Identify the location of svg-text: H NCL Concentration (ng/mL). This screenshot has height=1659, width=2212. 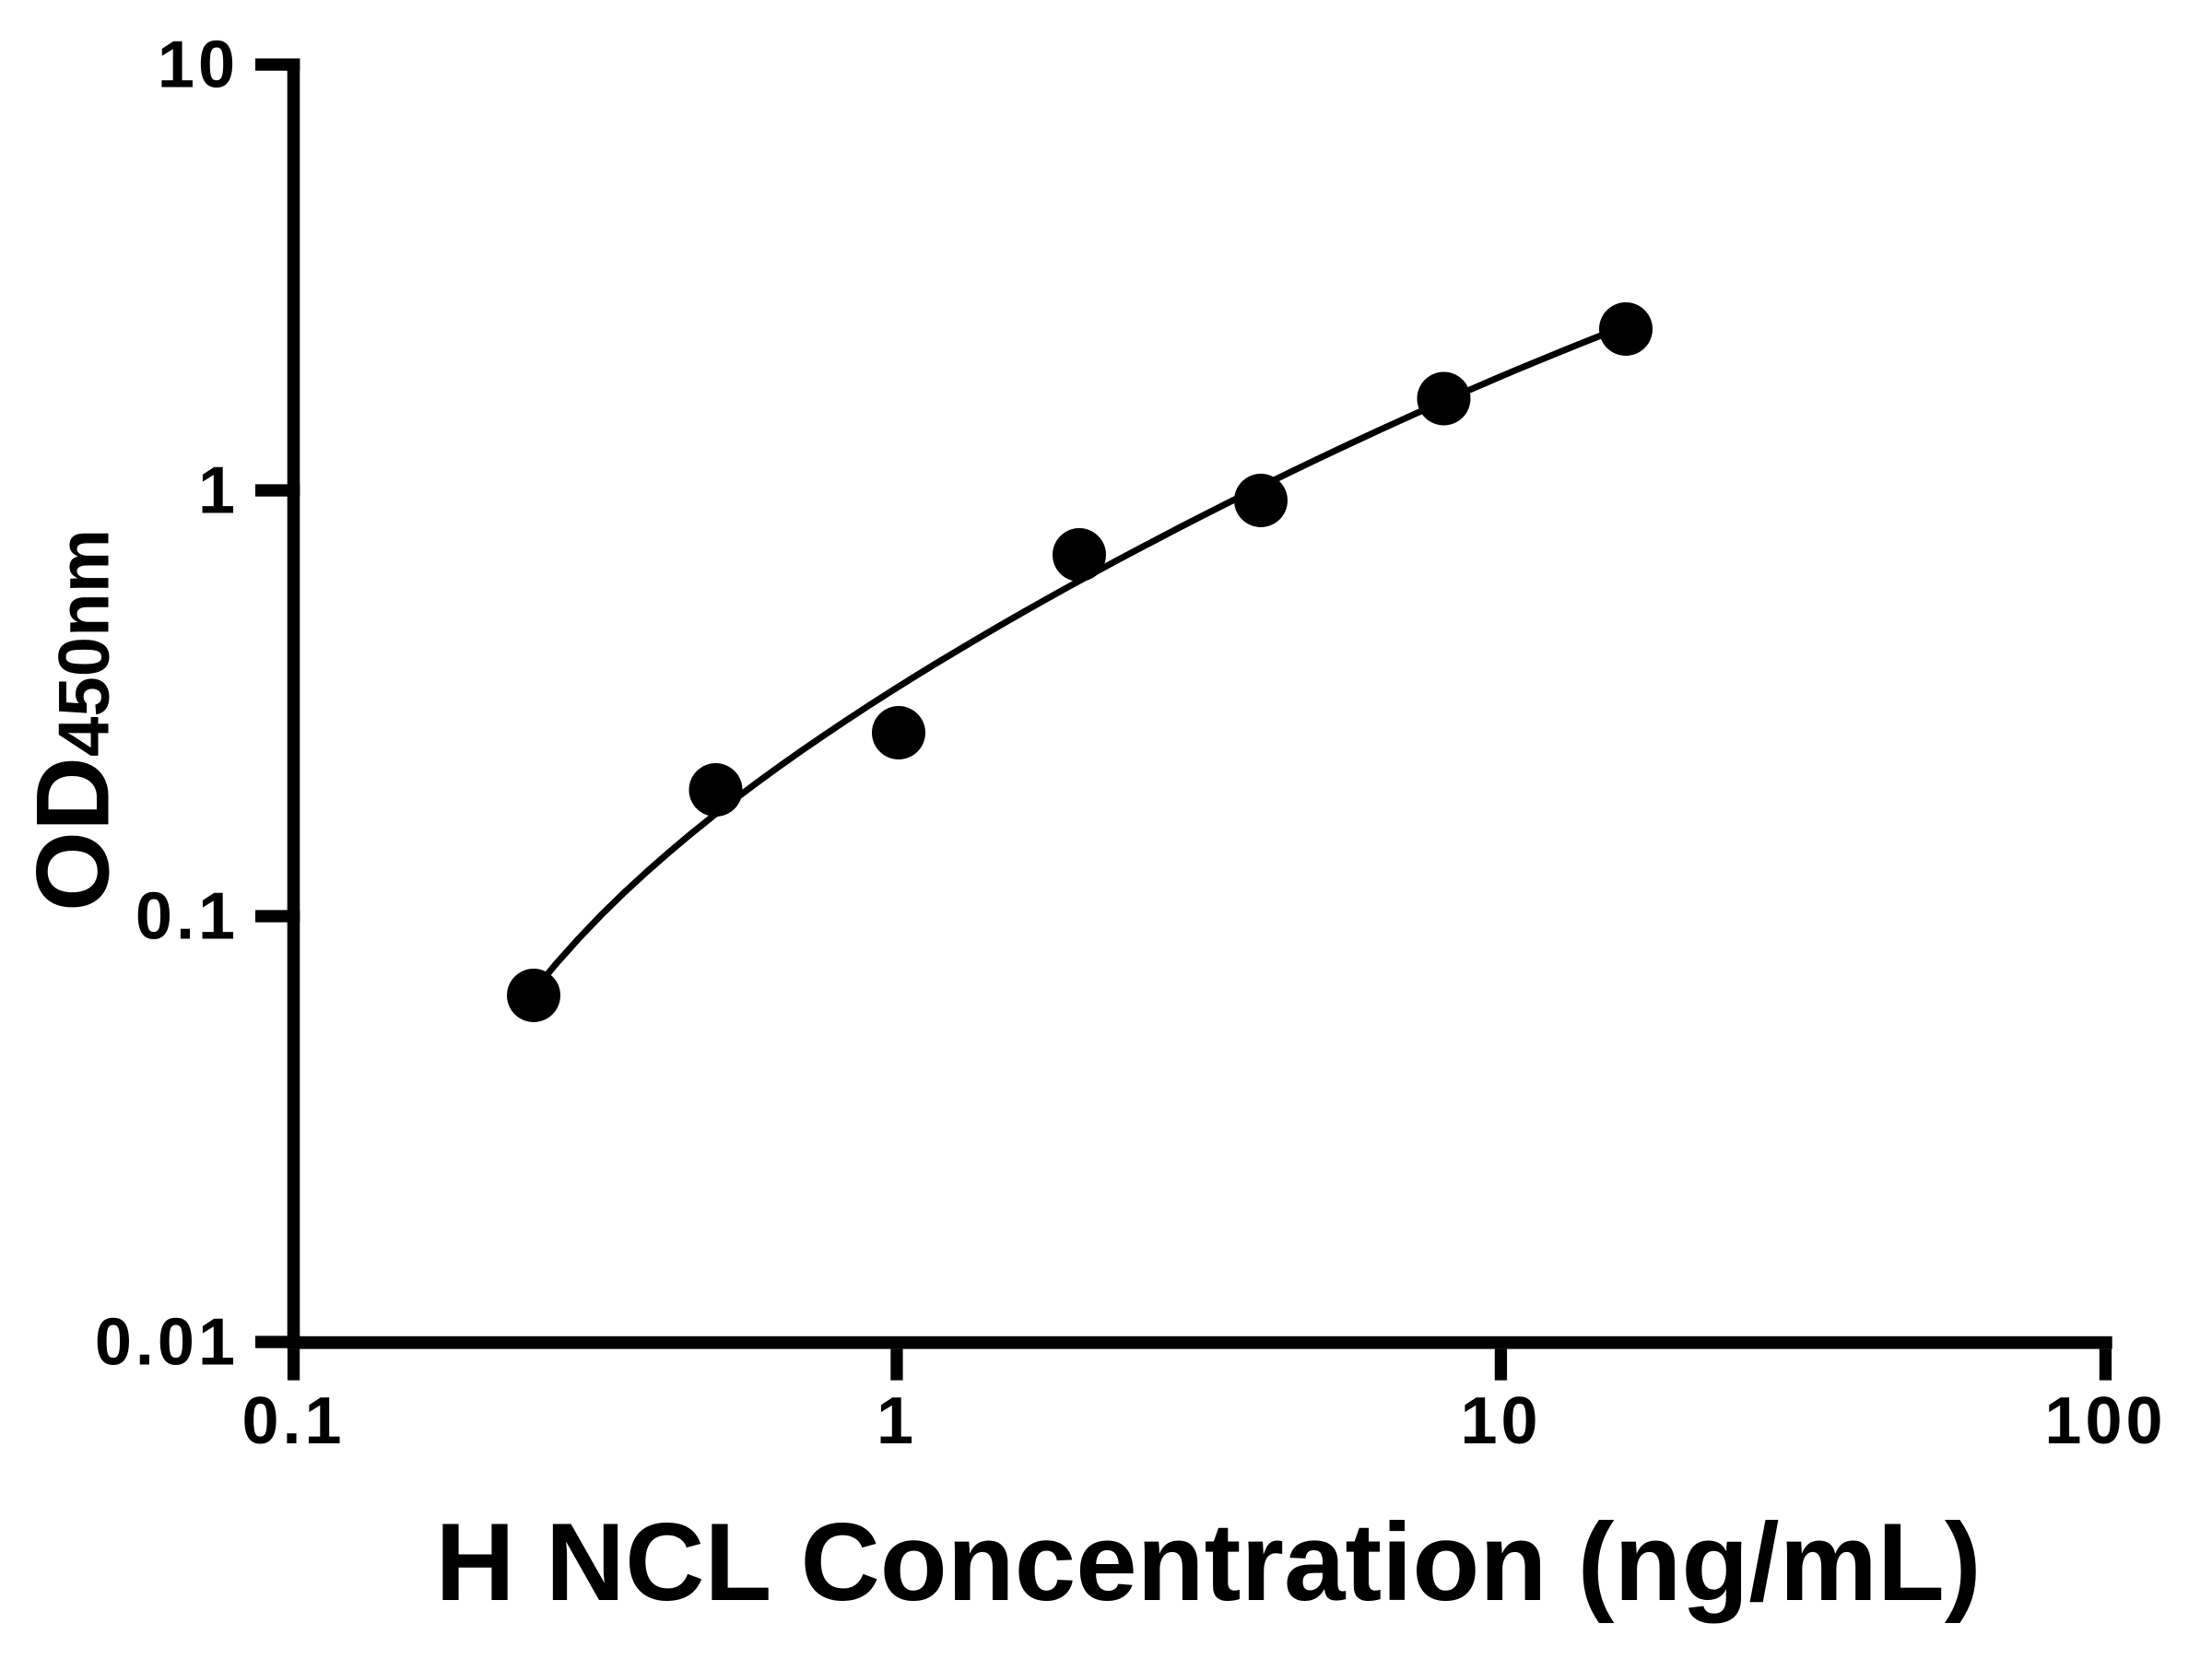
(1208, 1562).